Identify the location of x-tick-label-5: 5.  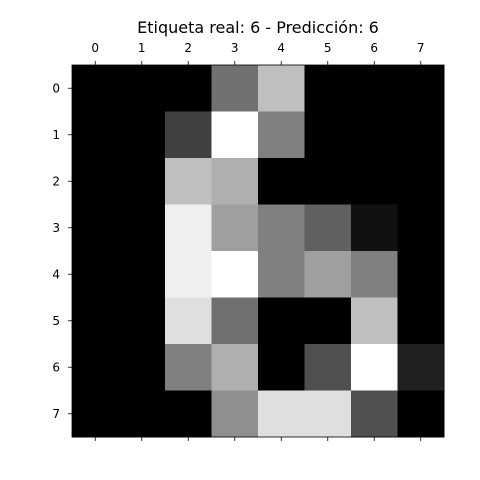
(328, 48).